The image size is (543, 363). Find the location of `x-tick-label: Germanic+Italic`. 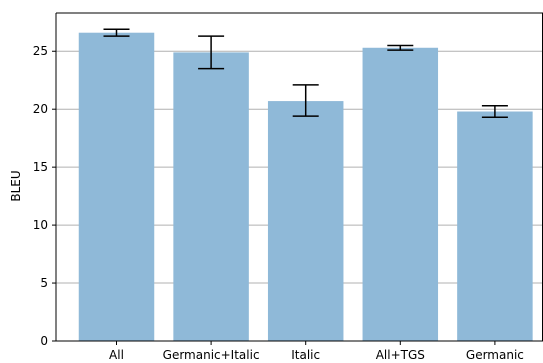

x-tick-label: Germanic+Italic is located at coordinates (211, 355).